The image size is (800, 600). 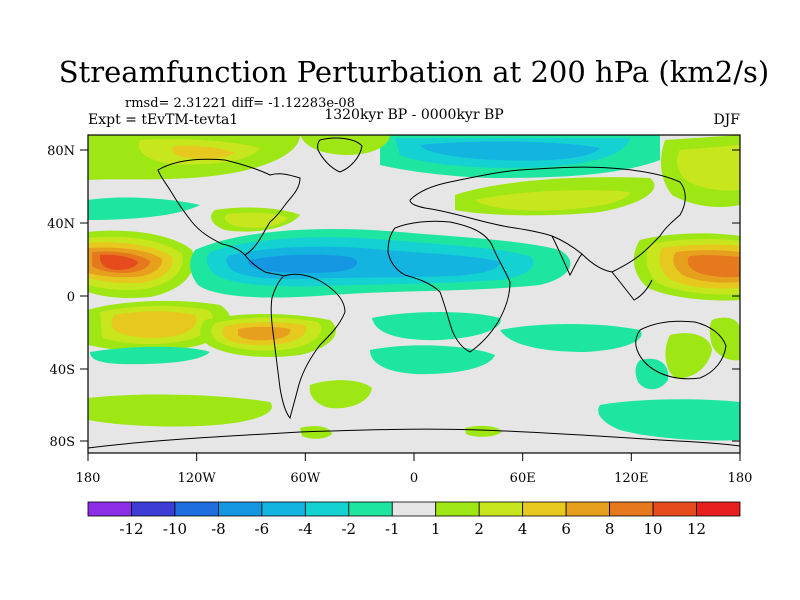 What do you see at coordinates (240, 103) in the screenshot?
I see `stats-line: rmsd= 2.31221 diff= -1.12283e-08` at bounding box center [240, 103].